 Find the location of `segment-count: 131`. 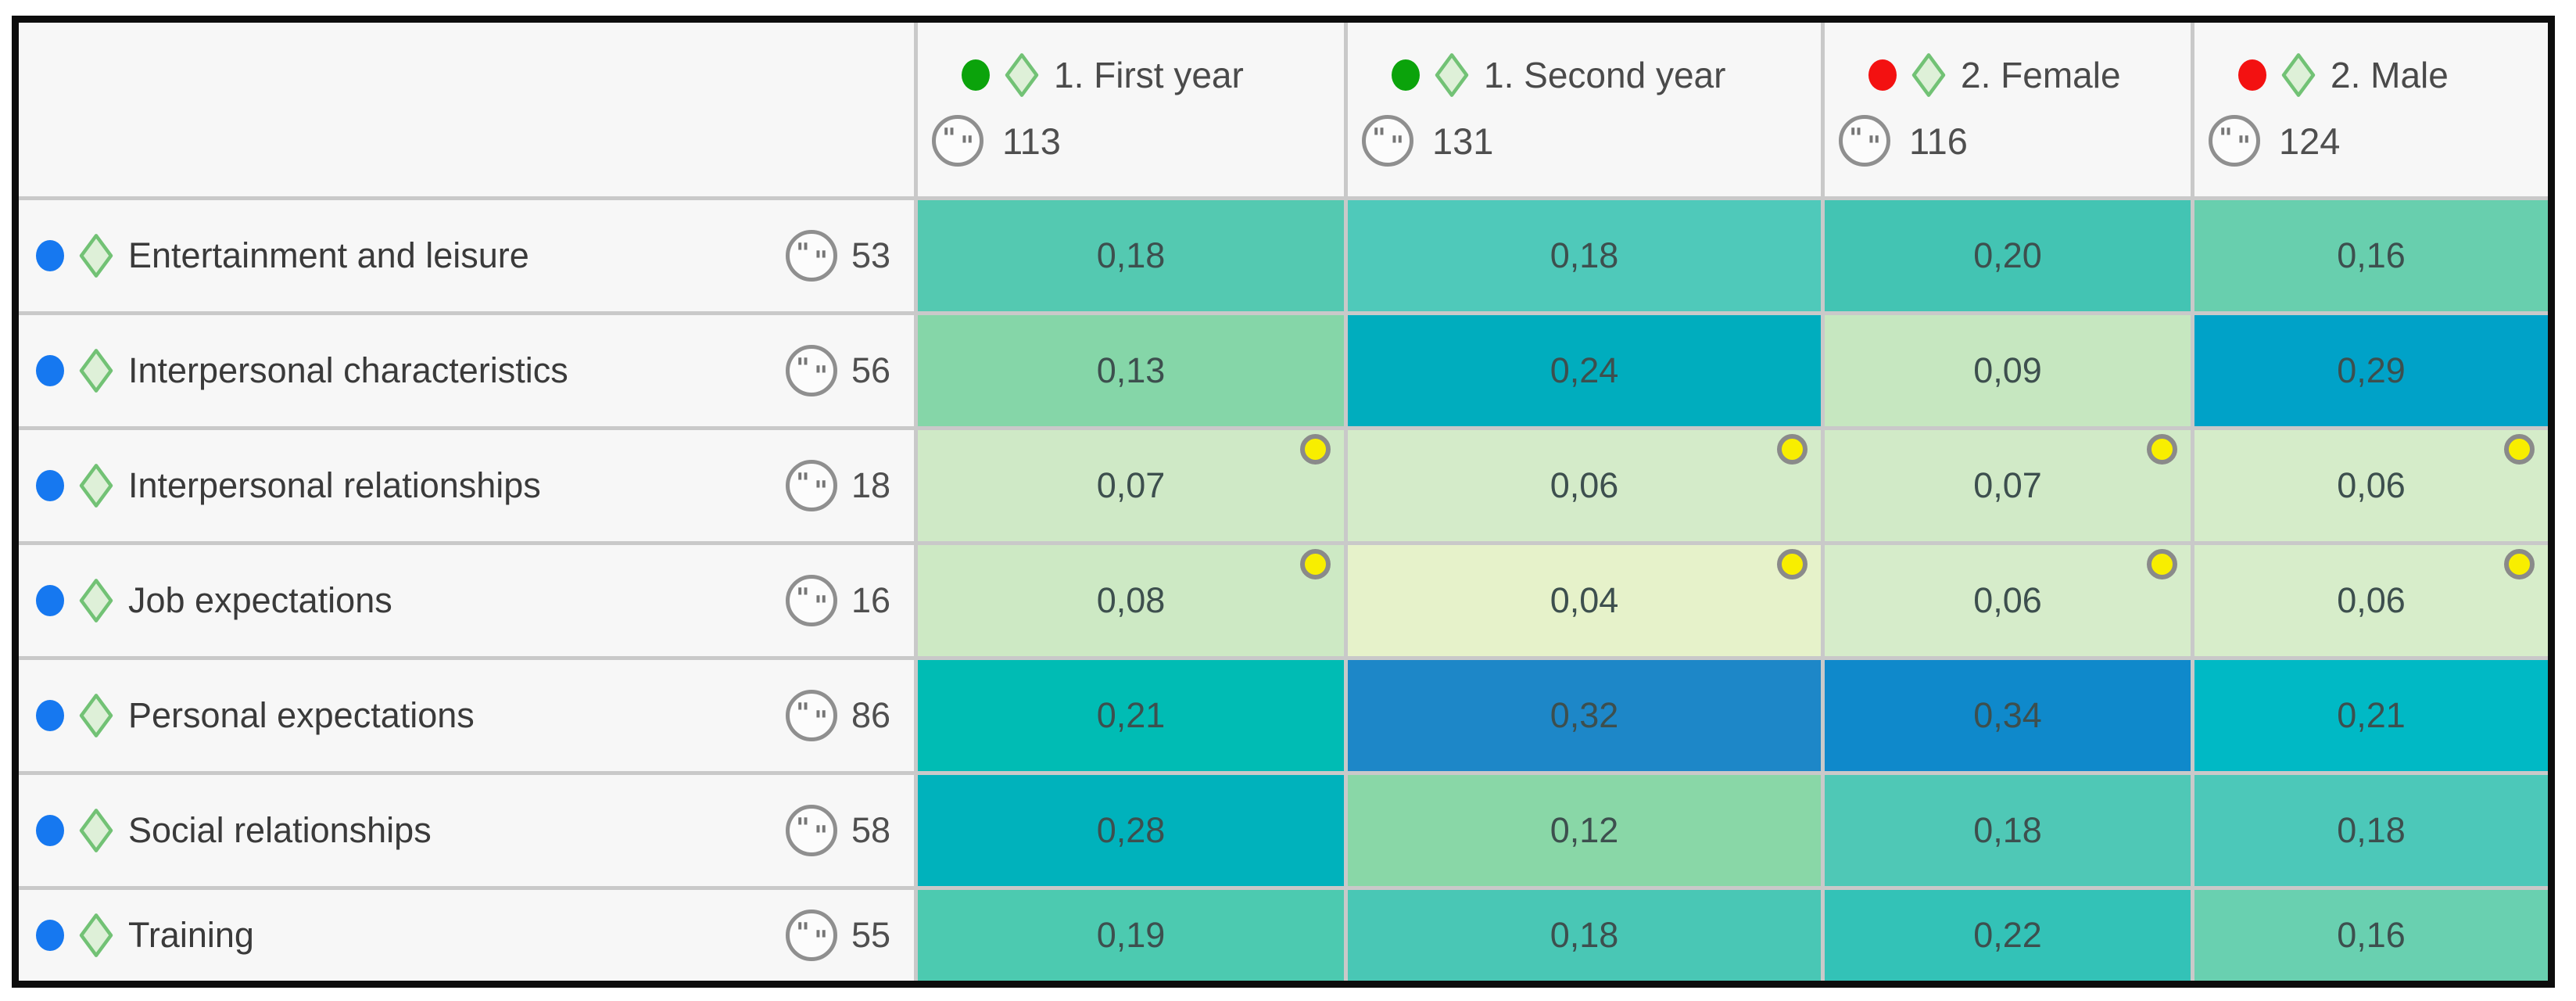

segment-count: 131 is located at coordinates (1463, 141).